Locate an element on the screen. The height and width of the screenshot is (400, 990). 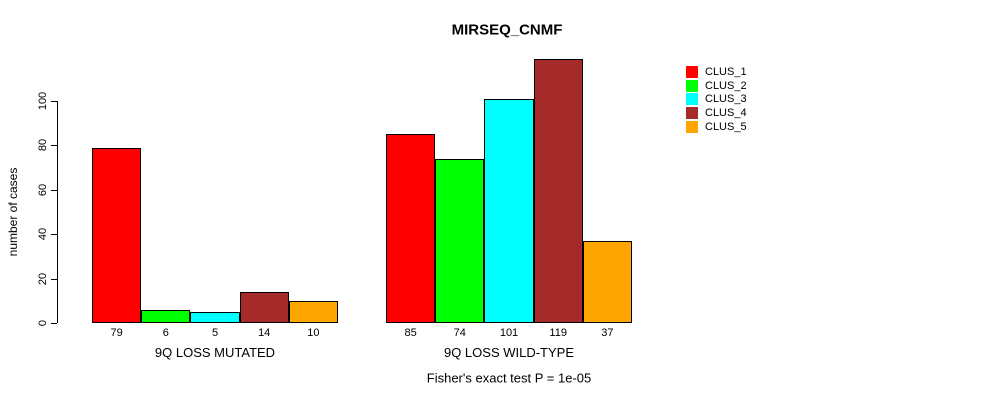
fisher-test-annotation: Fisher's exact test P = 1e-05 is located at coordinates (509, 378).